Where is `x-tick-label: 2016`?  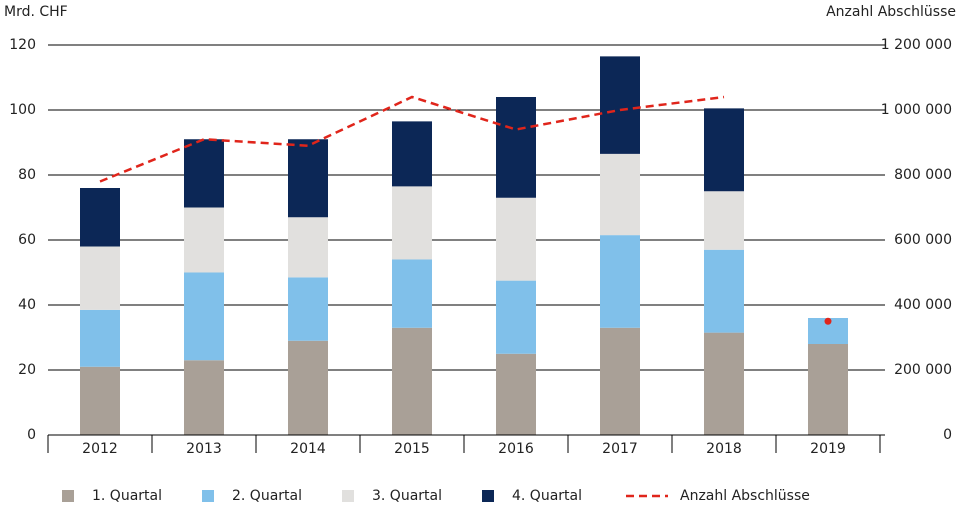
x-tick-label: 2016 is located at coordinates (516, 449).